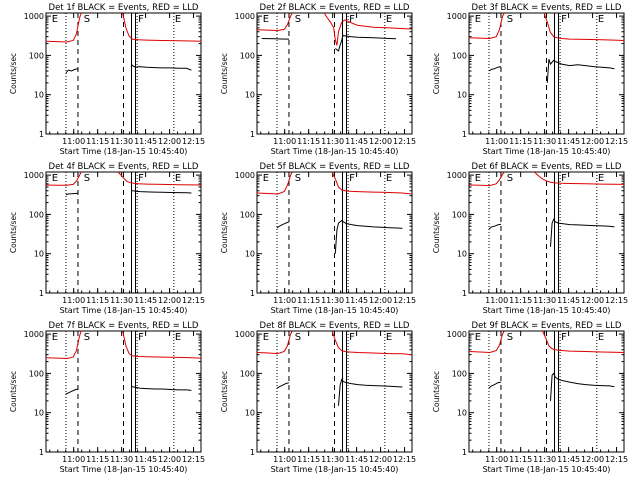  I want to click on panel-title: Det 9f BLACK = Events, RED = LLD, so click(547, 326).